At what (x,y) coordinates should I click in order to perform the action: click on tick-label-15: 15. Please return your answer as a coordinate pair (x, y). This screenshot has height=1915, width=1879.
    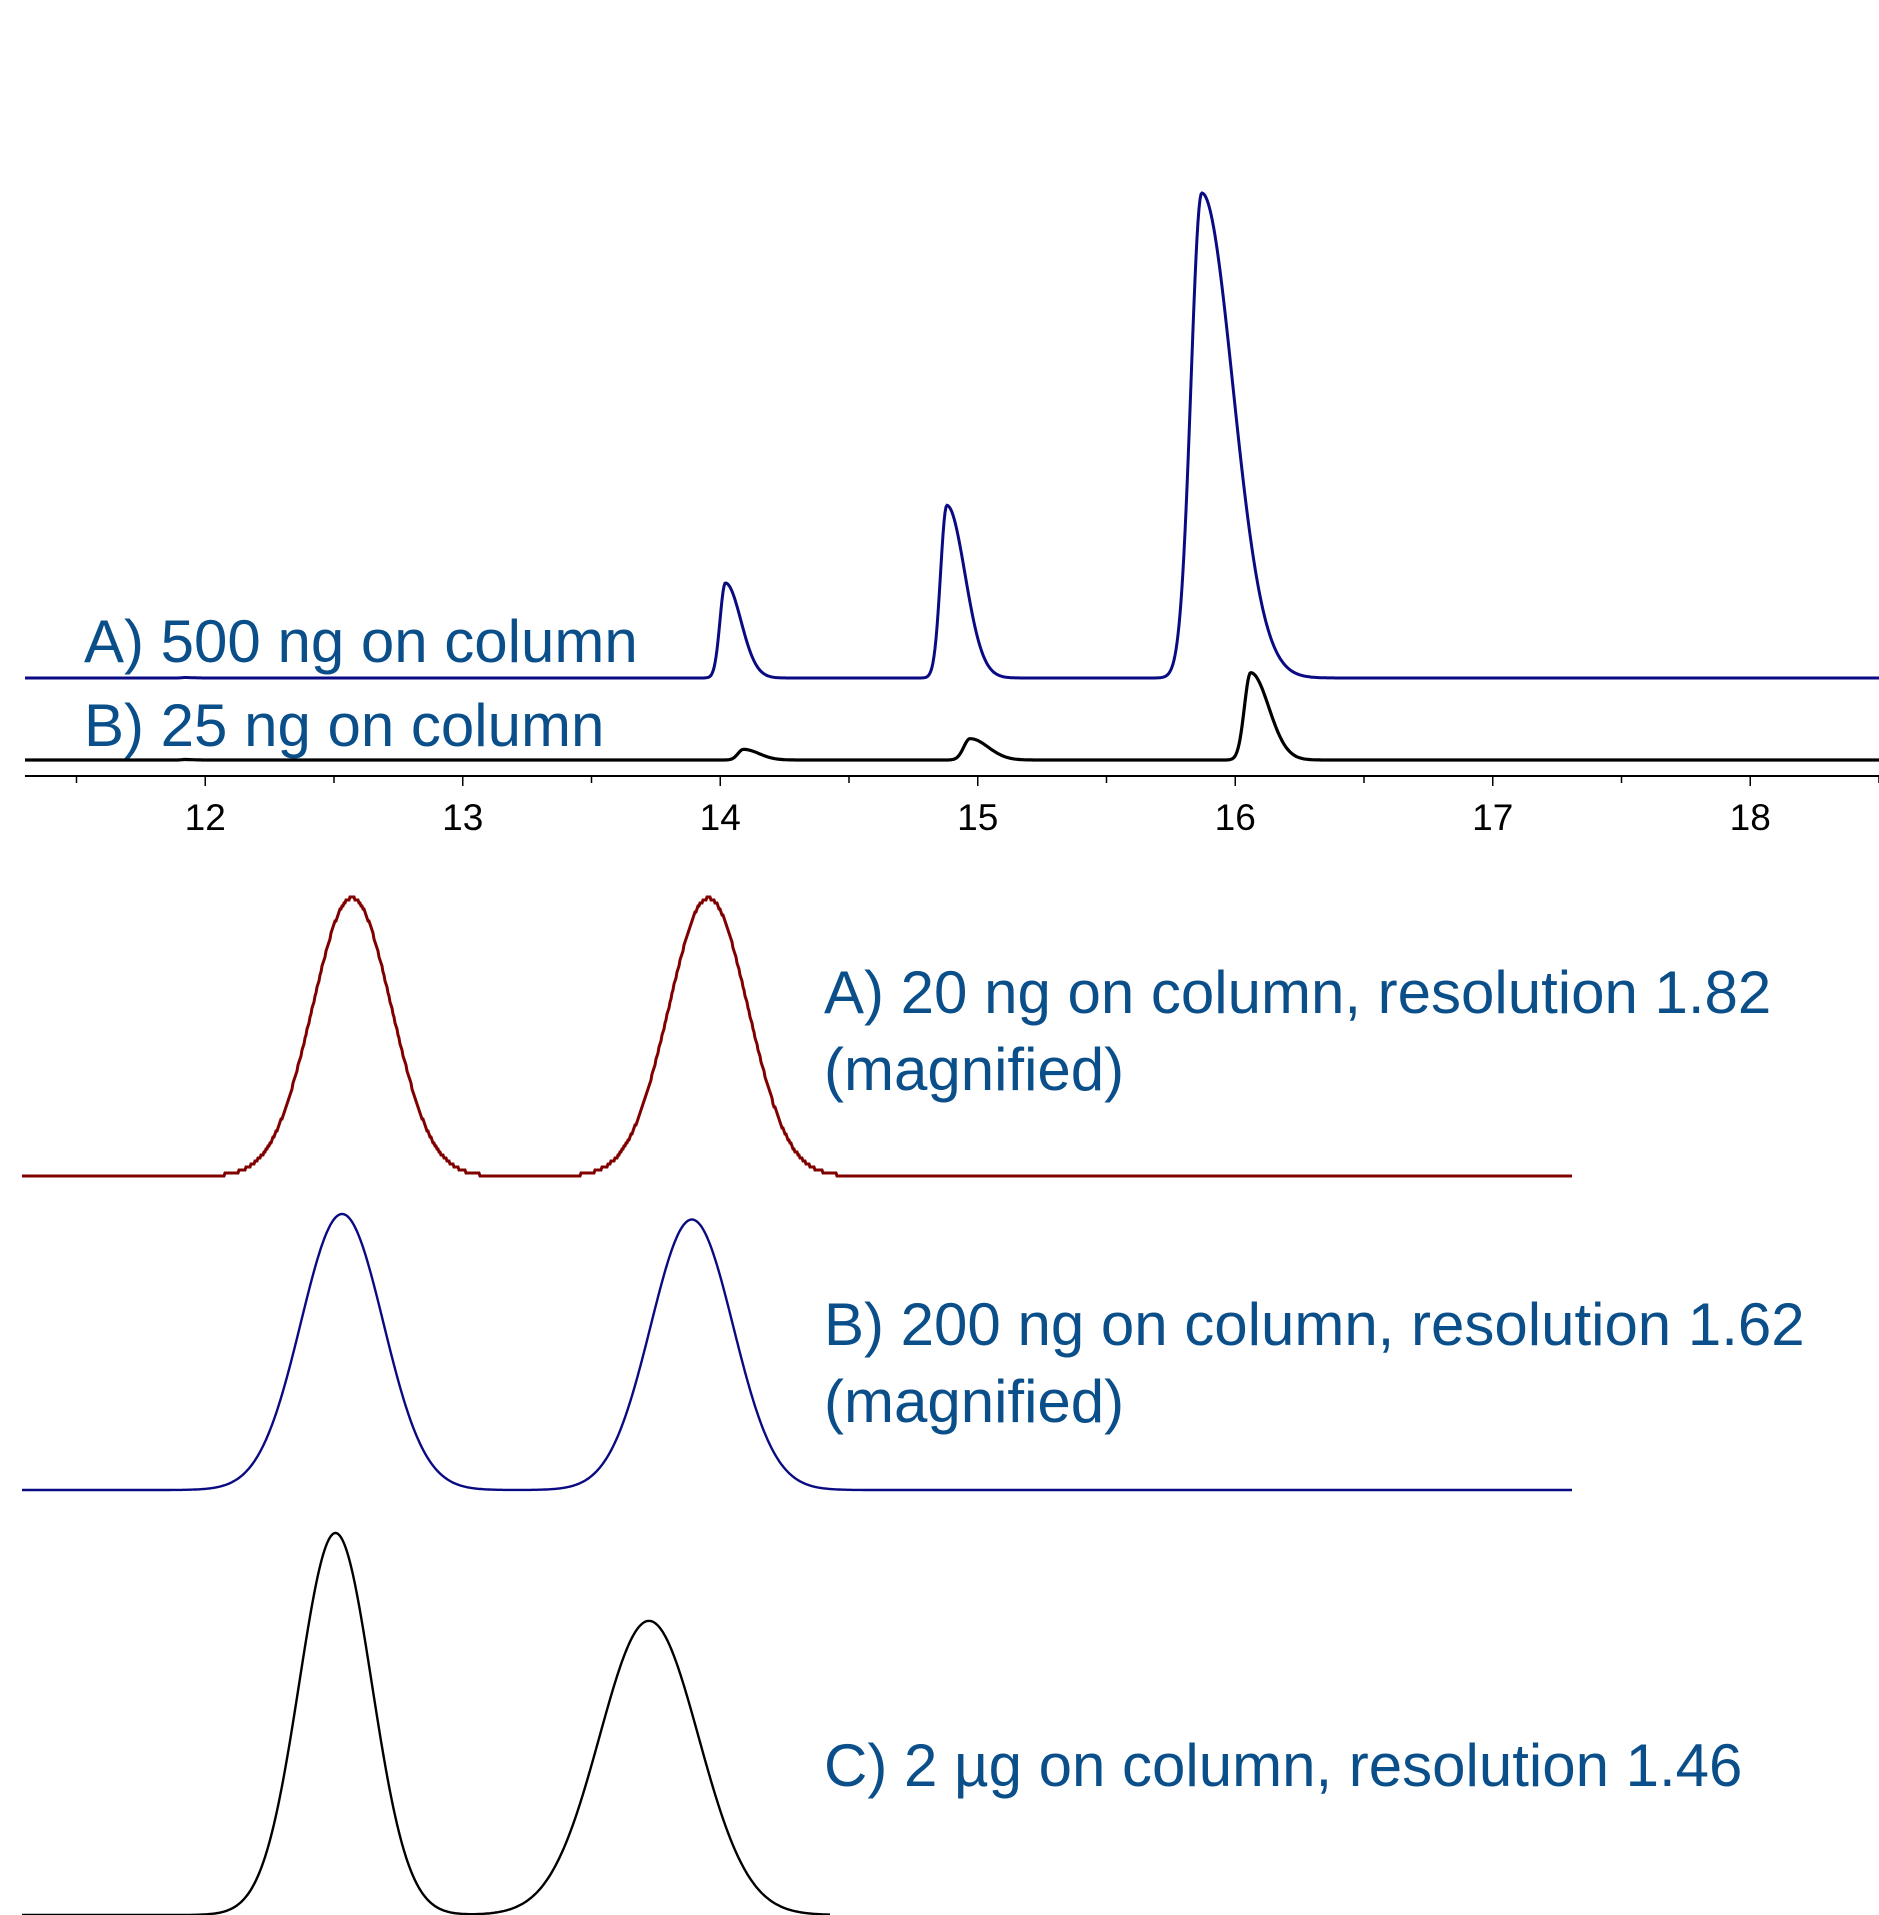
    Looking at the image, I should click on (977, 817).